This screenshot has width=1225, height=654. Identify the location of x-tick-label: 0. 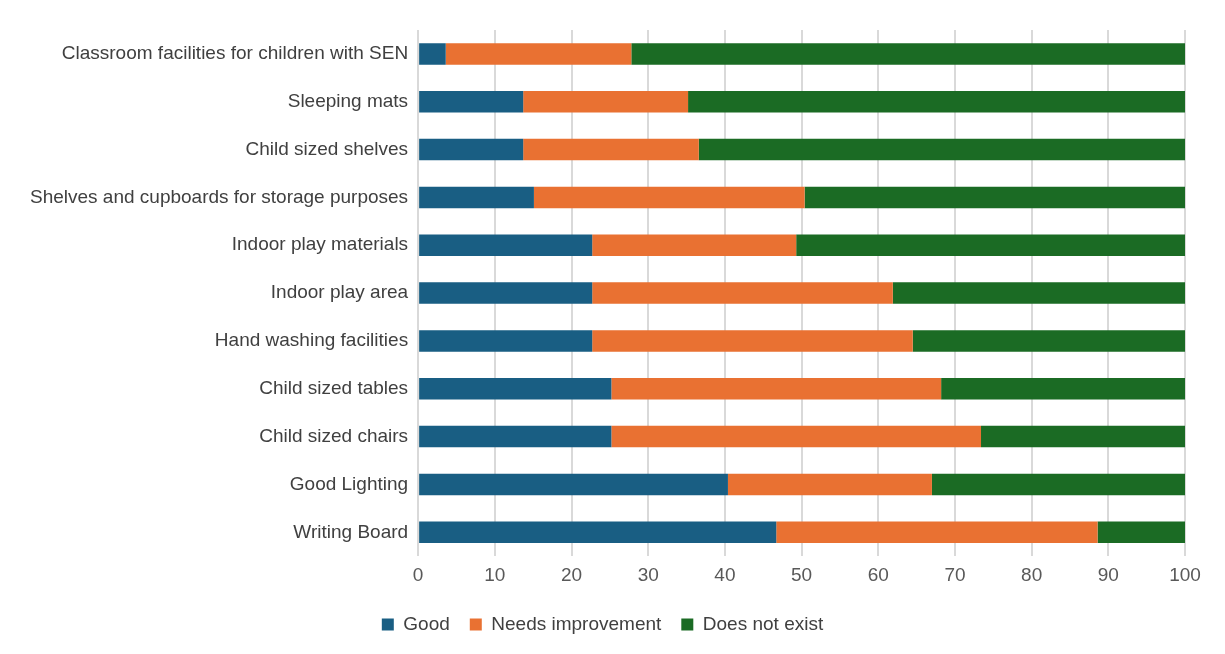
(418, 574).